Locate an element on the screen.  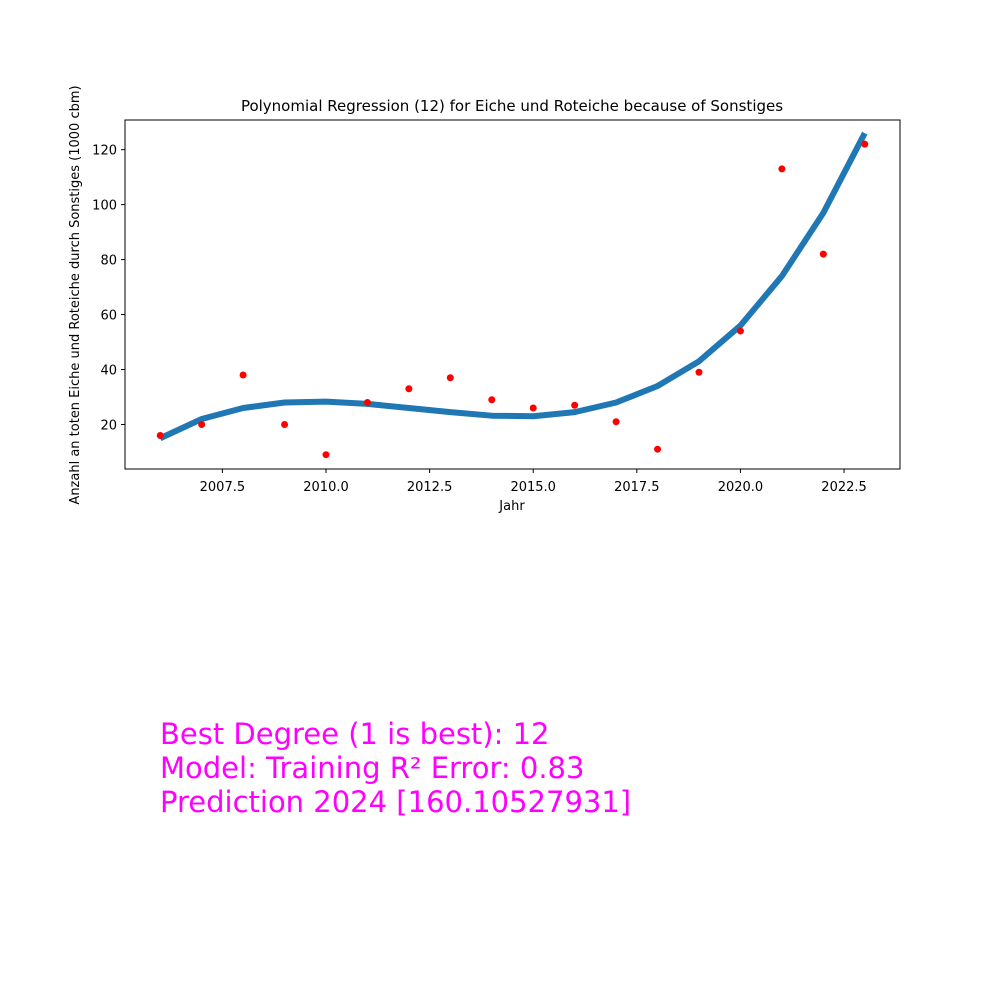
y-axis-ticks: 20 40 60 80 100 120 is located at coordinates (108, 288).